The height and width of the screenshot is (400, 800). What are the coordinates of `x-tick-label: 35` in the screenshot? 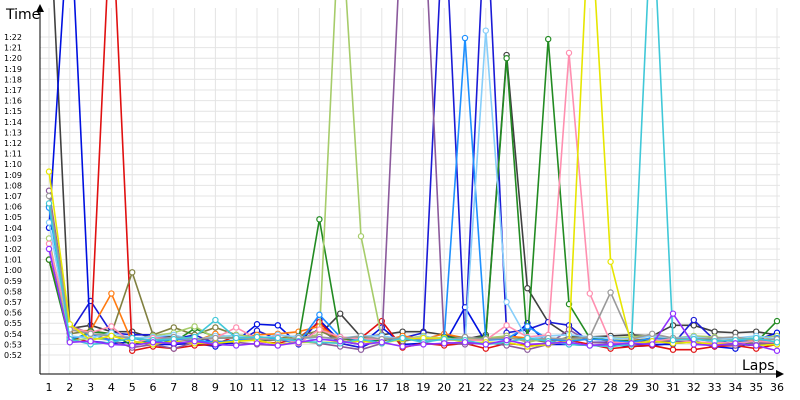 It's located at (756, 387).